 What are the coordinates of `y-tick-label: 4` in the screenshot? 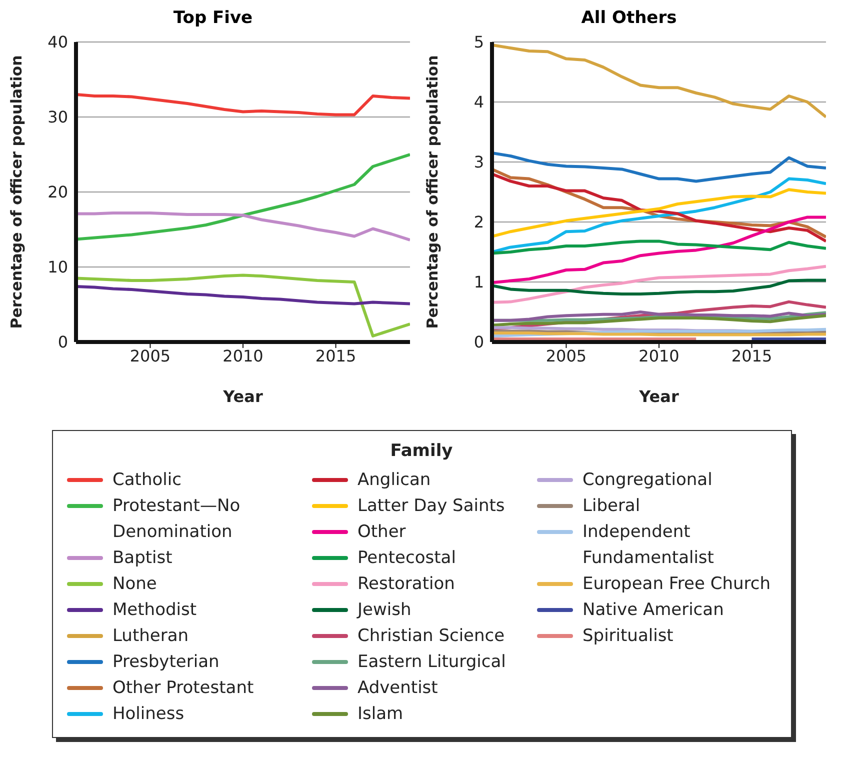 It's located at (479, 102).